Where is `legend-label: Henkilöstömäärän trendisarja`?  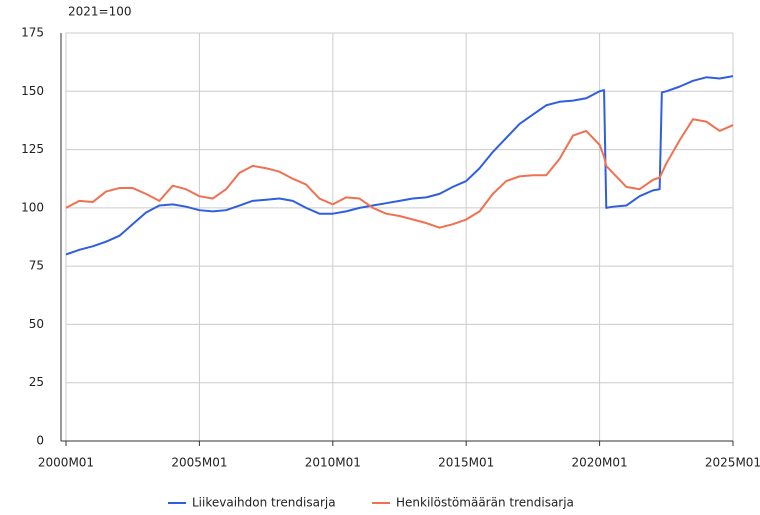
legend-label: Henkilöstömäärän trendisarja is located at coordinates (485, 503).